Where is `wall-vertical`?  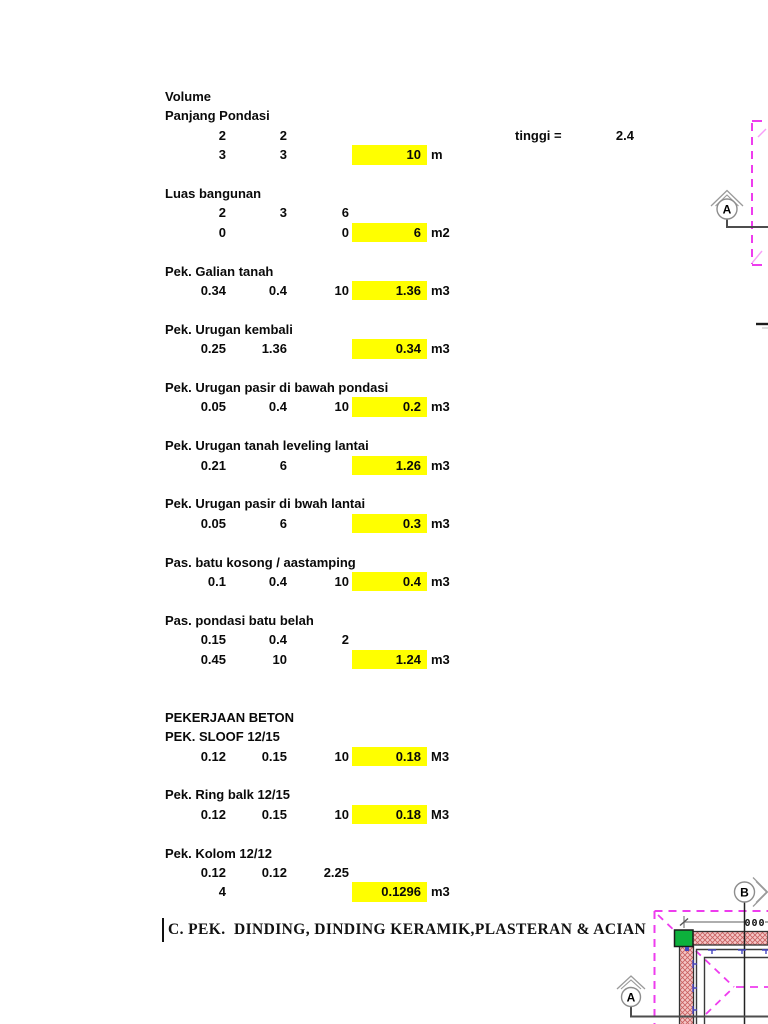
wall-vertical is located at coordinates (686, 984).